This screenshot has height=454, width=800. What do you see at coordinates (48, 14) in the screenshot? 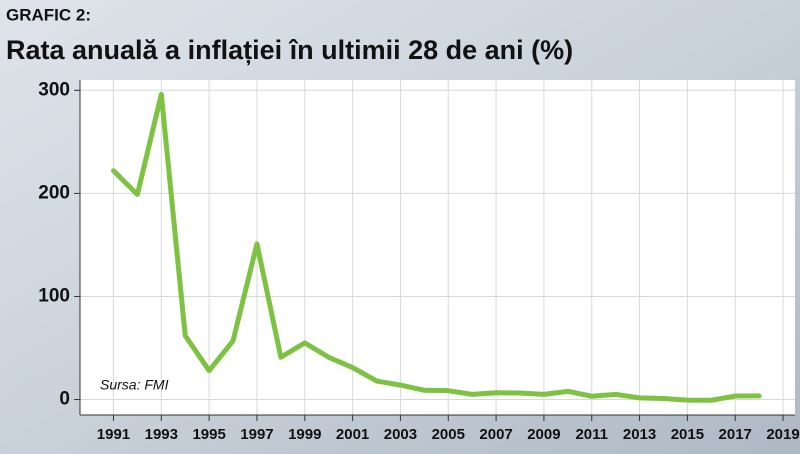
I see `kicker: GRAFIC 2:` at bounding box center [48, 14].